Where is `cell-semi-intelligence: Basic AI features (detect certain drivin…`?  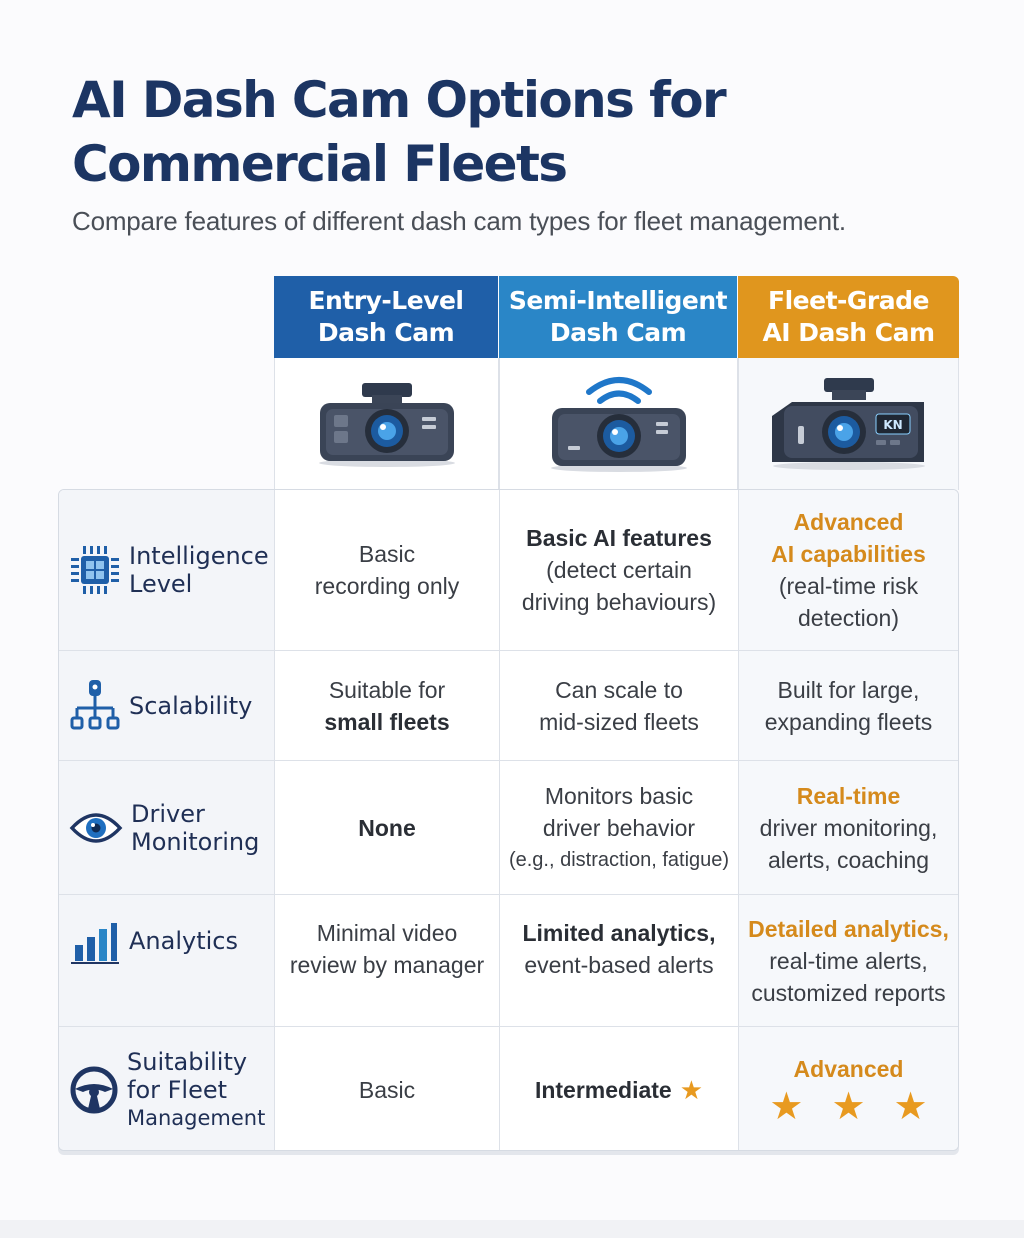 cell-semi-intelligence: Basic AI features (detect certain drivin… is located at coordinates (618, 570).